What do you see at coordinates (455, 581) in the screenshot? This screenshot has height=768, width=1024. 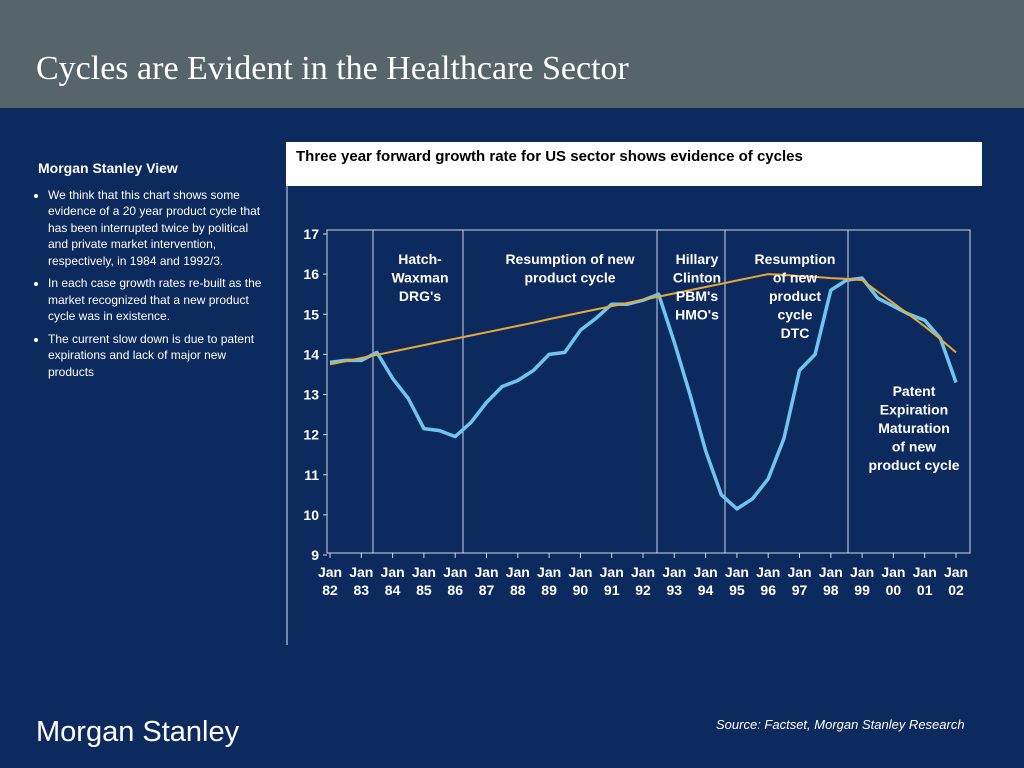 I see `x-tick-label: Jan 86` at bounding box center [455, 581].